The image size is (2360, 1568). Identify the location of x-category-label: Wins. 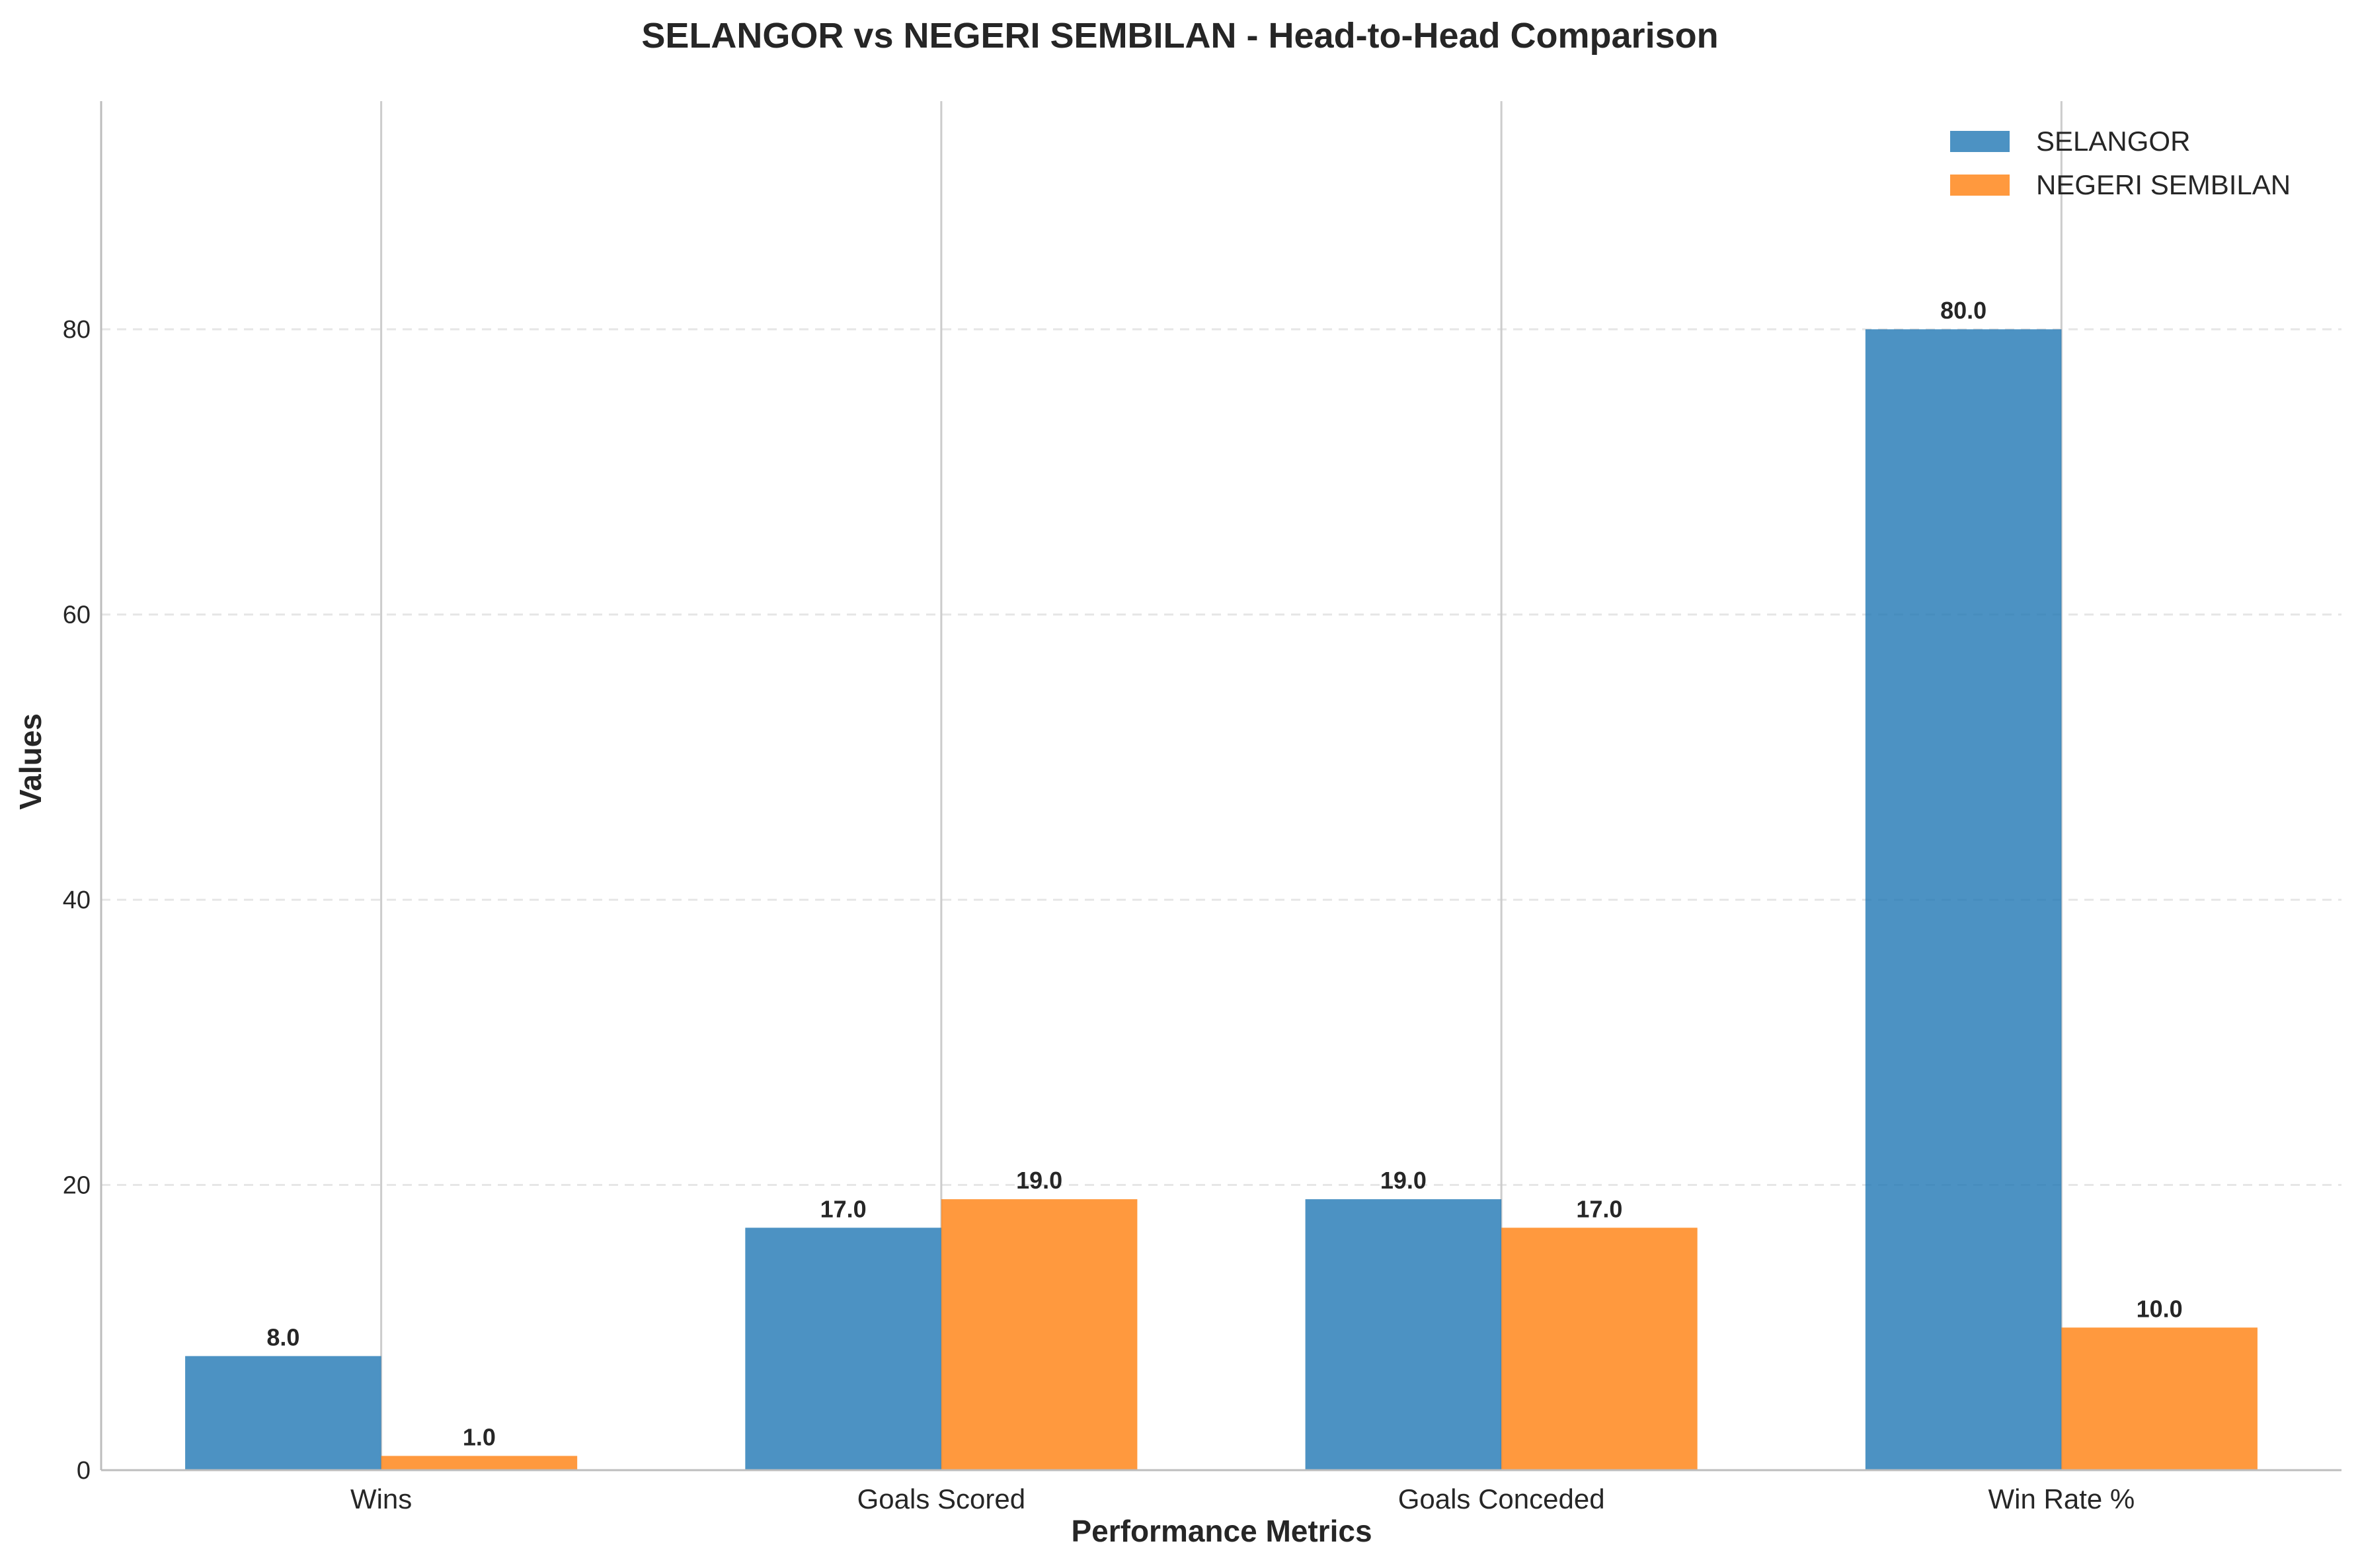
(381, 1498).